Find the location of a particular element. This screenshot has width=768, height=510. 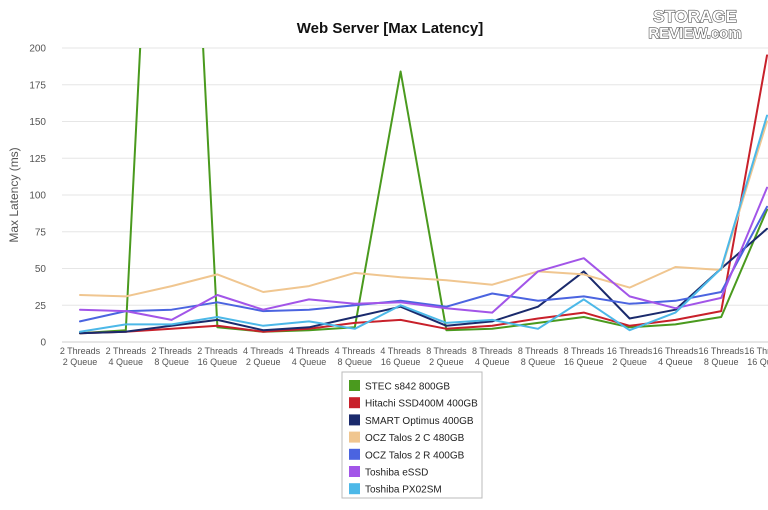

y-tick-label: 25 is located at coordinates (41, 306).